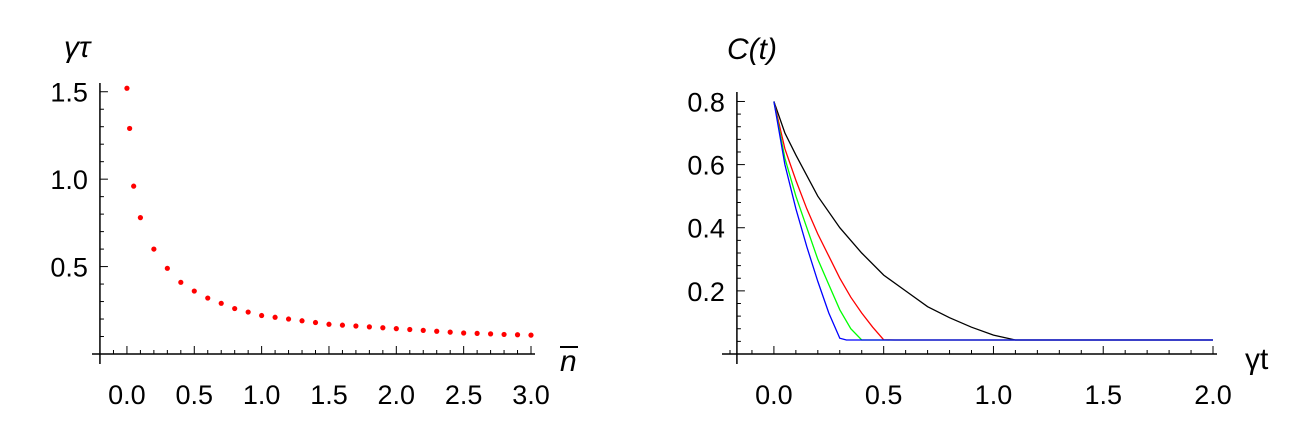 This screenshot has height=429, width=1308. What do you see at coordinates (706, 292) in the screenshot?
I see `y-tick-label: 0.2` at bounding box center [706, 292].